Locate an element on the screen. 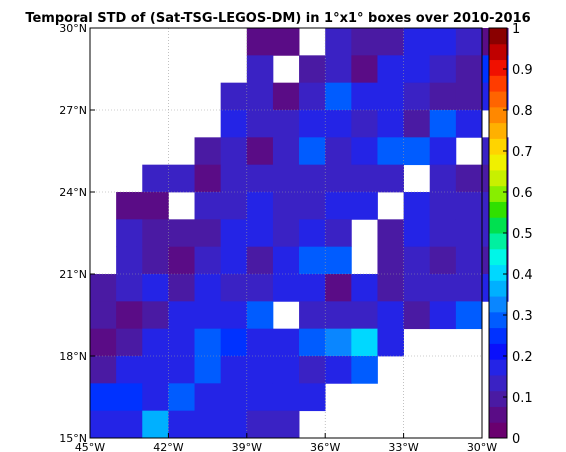 Image resolution: width=566 pixels, height=452 pixels. colorbar: 0 0.1 0.2 0.3 0.4 0.5 0.6 0.7 0.8 0.9 1 is located at coordinates (510, 234).